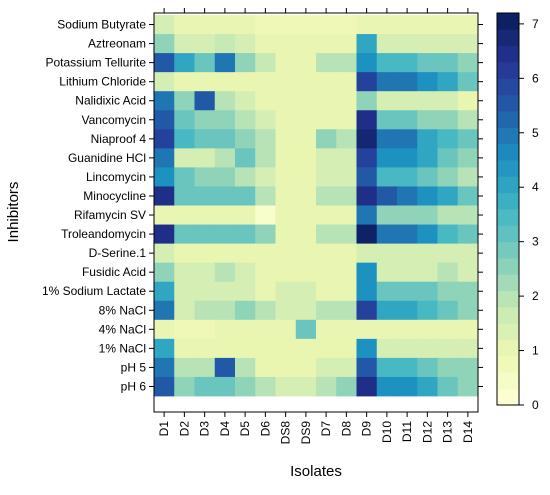  What do you see at coordinates (265, 429) in the screenshot?
I see `x-tick-label: D6` at bounding box center [265, 429].